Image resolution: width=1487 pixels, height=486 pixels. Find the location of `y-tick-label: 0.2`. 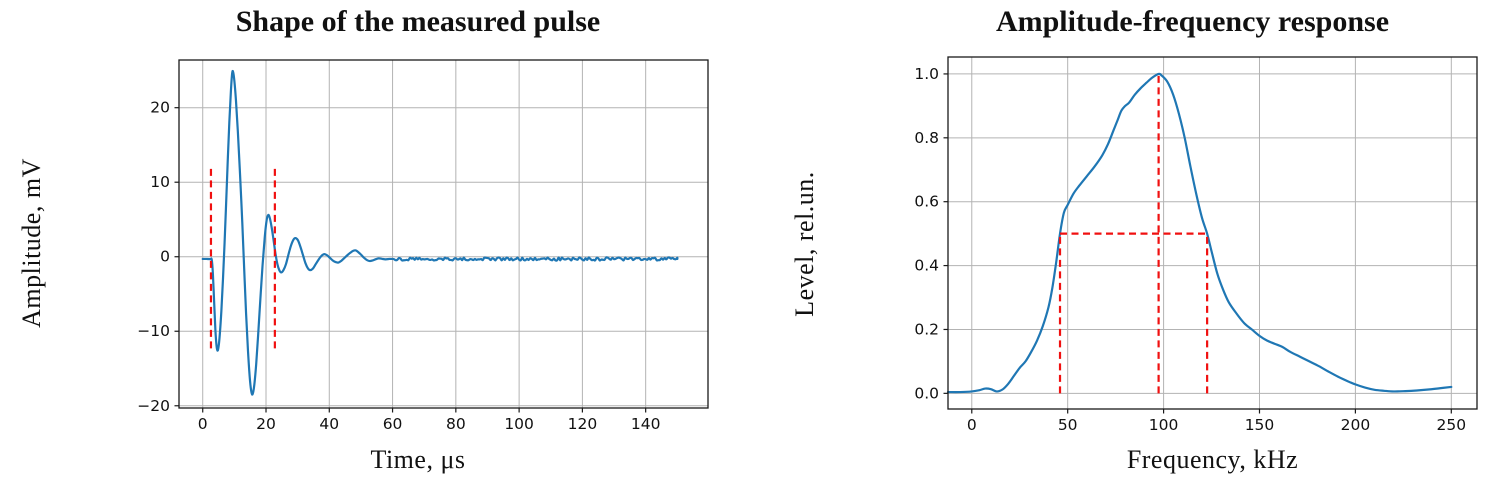

y-tick-label: 0.2 is located at coordinates (926, 329).